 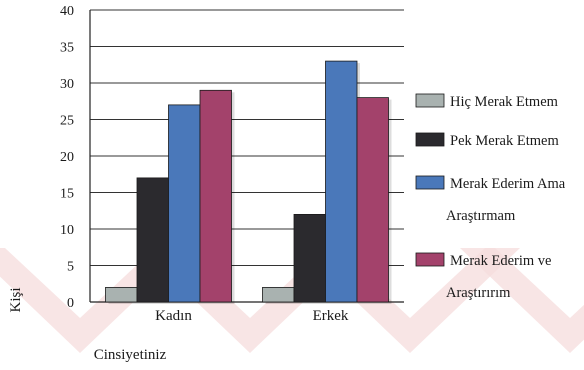 I want to click on legend-label: Merak Ederim Ama, so click(x=508, y=184).